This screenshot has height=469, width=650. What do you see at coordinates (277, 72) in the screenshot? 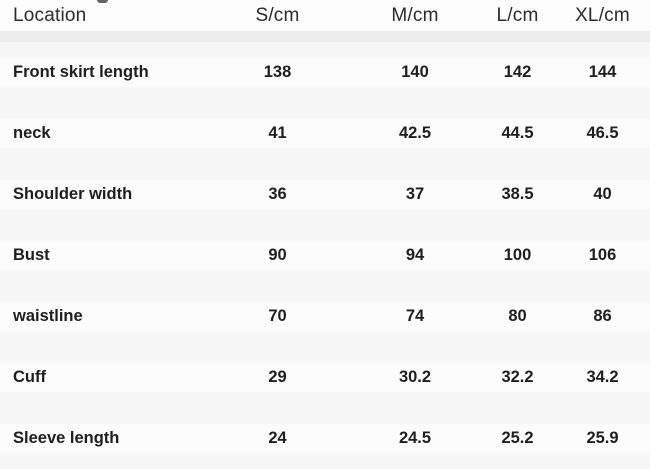
I see `cell-value: 138` at bounding box center [277, 72].